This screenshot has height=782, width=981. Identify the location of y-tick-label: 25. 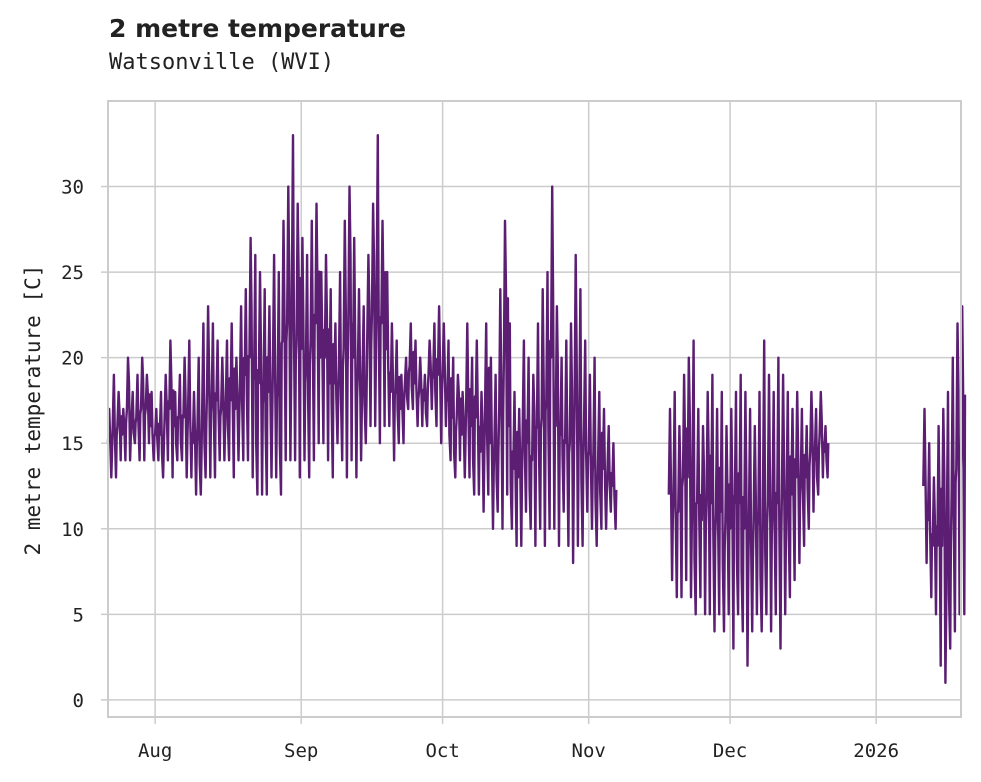
(72, 273).